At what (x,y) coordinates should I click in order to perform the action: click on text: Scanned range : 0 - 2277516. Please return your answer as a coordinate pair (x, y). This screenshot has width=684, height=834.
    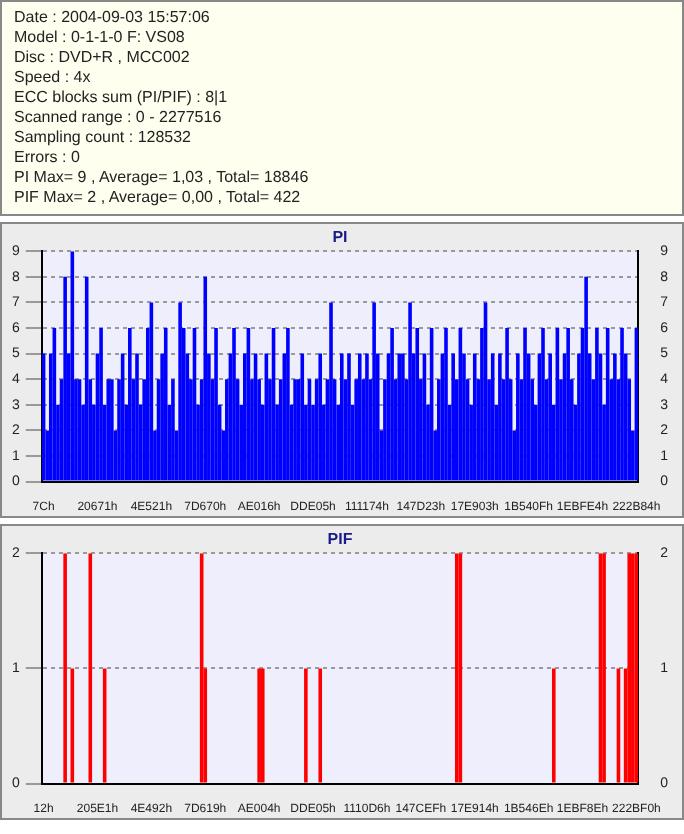
    Looking at the image, I should click on (119, 118).